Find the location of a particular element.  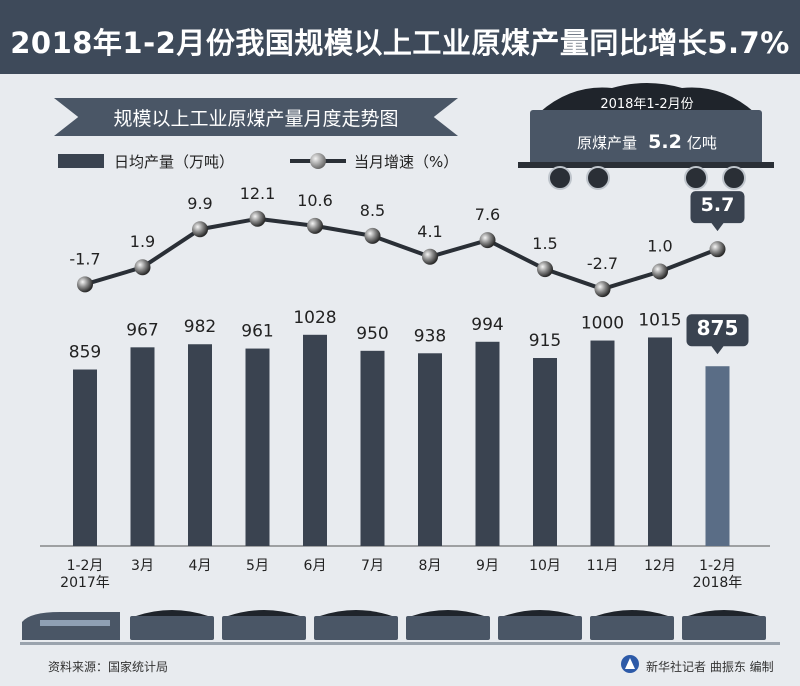

card-label: 原煤产量 is located at coordinates (607, 143).